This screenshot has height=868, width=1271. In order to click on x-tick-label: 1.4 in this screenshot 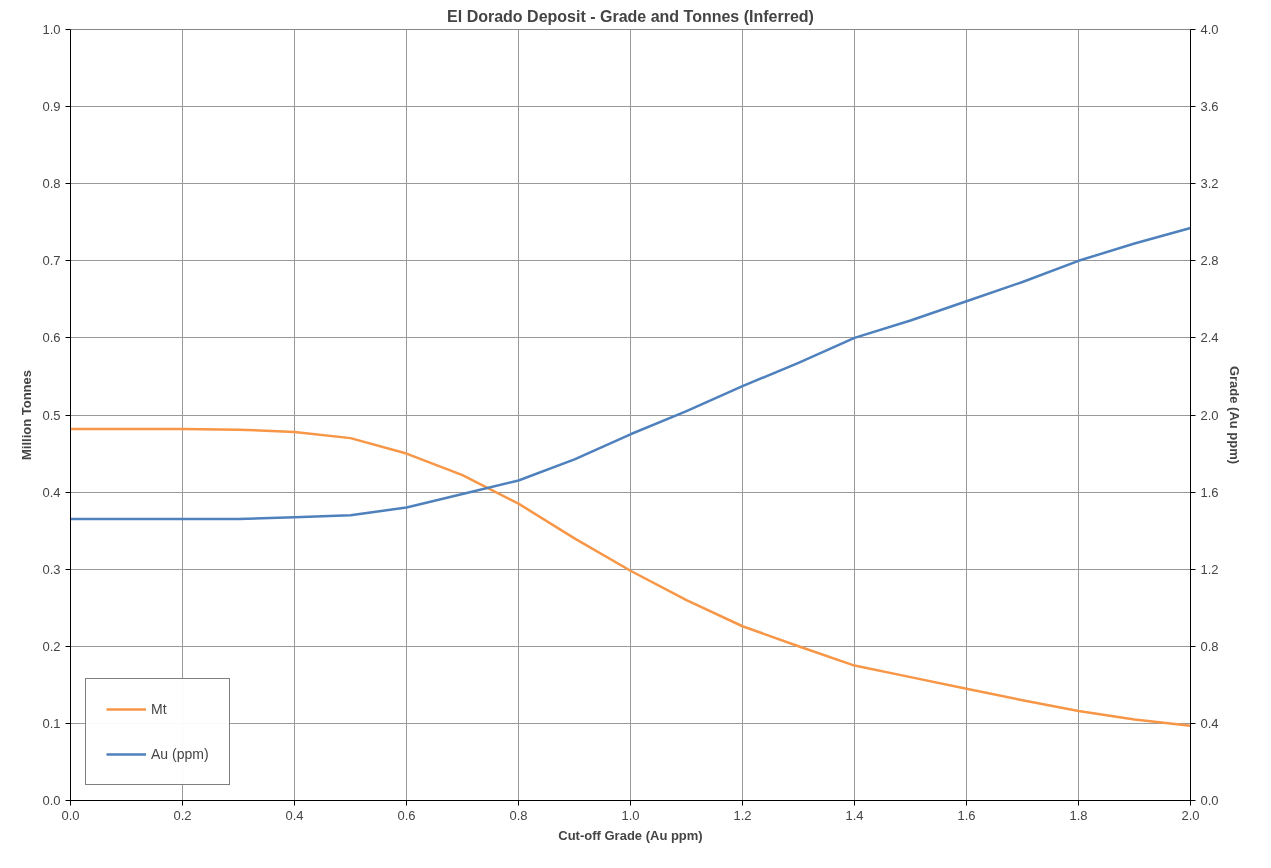, I will do `click(854, 815)`.